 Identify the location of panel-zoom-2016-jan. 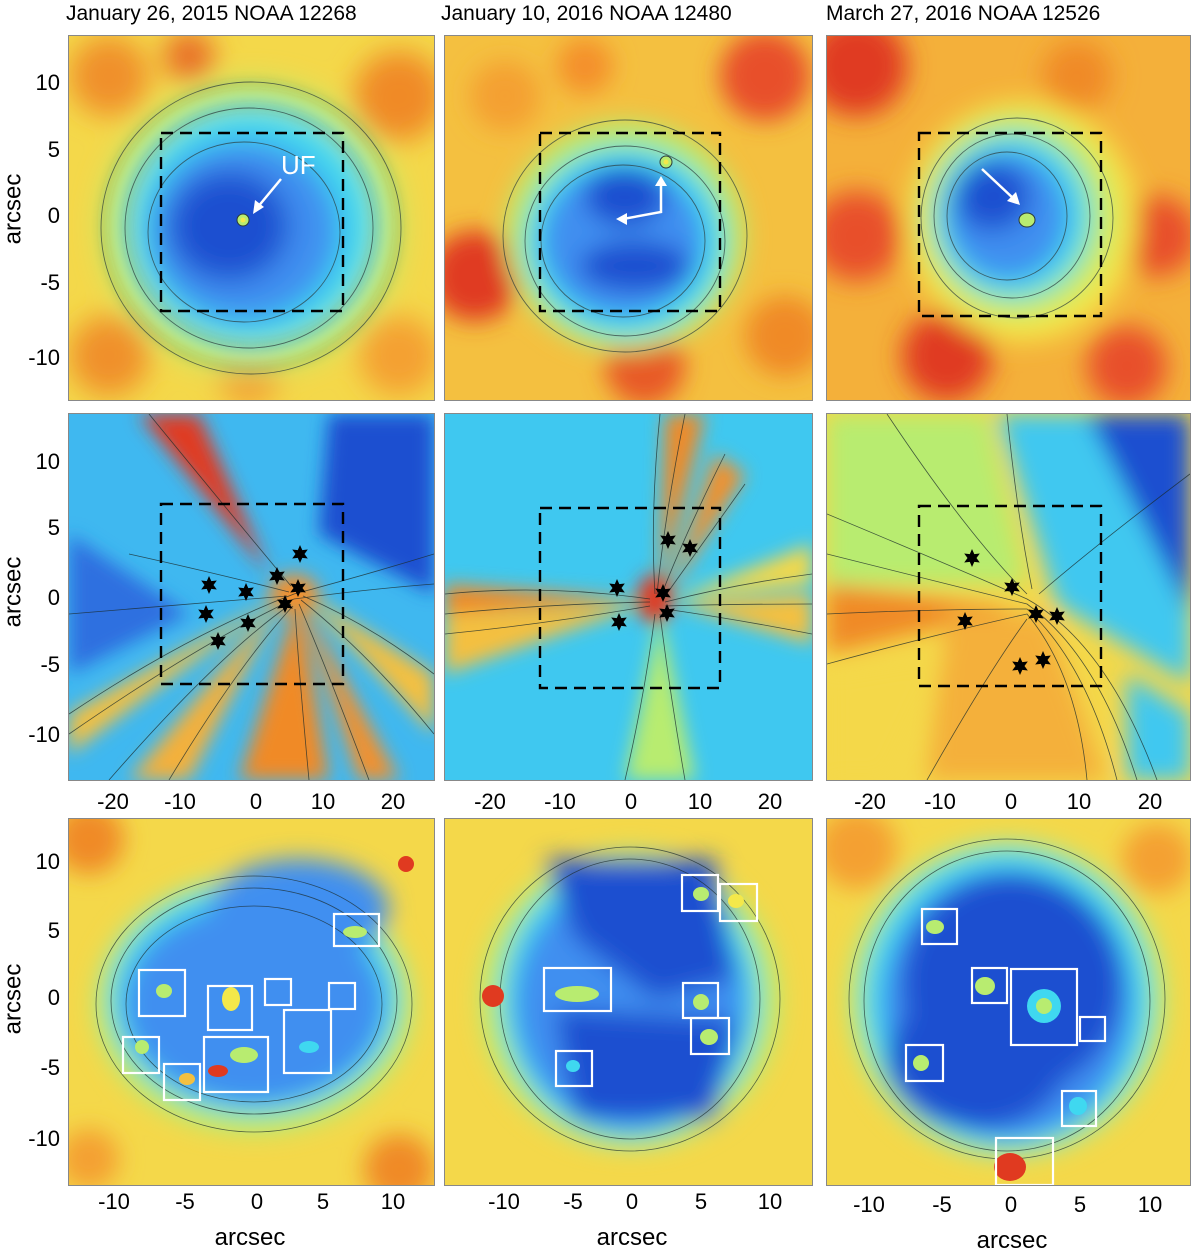
(628, 1002).